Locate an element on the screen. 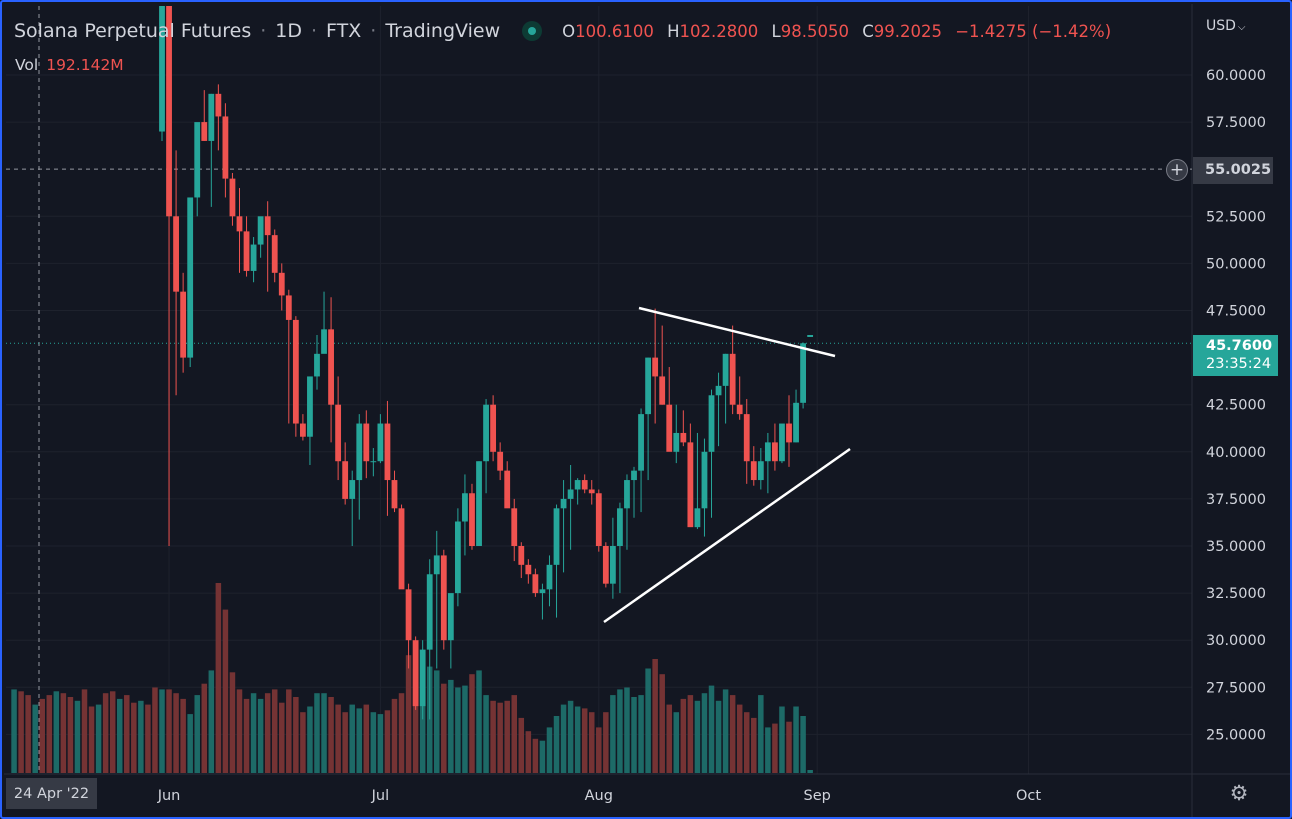  crosshair-date-text: 24 Apr '22 is located at coordinates (51, 793).